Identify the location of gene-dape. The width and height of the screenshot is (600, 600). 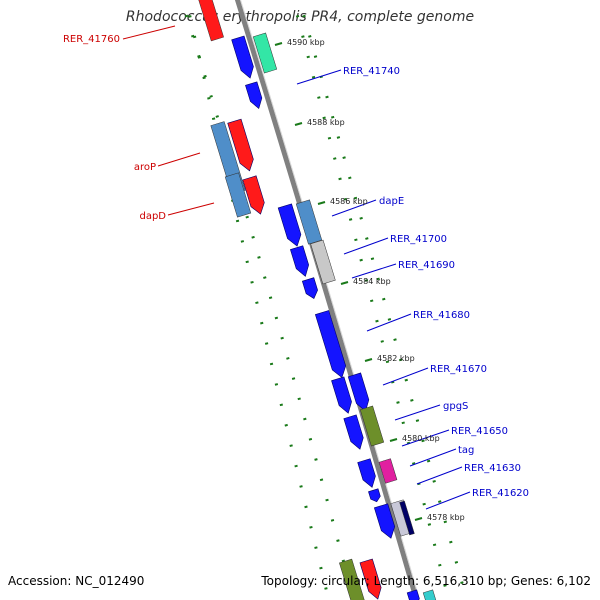
(289, 225).